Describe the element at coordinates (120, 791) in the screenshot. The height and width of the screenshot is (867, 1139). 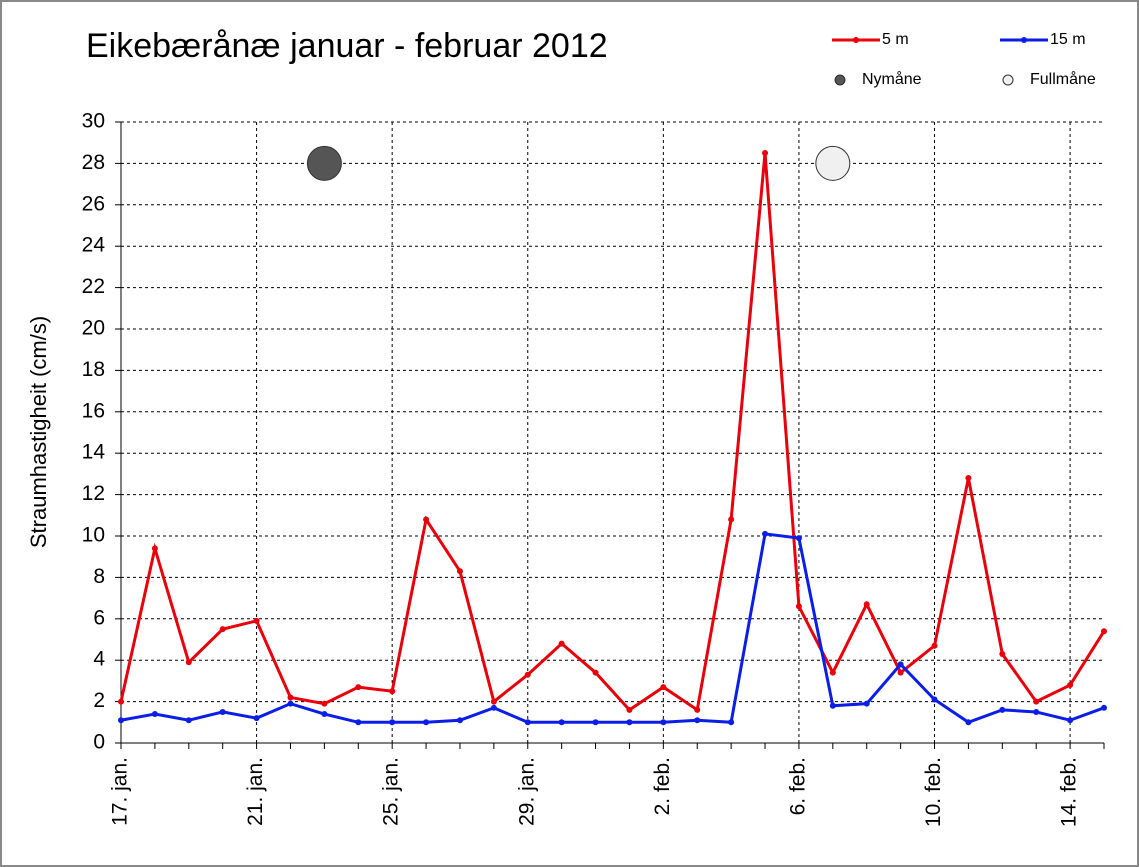
I see `x-tick-label: 17. jan.` at that location.